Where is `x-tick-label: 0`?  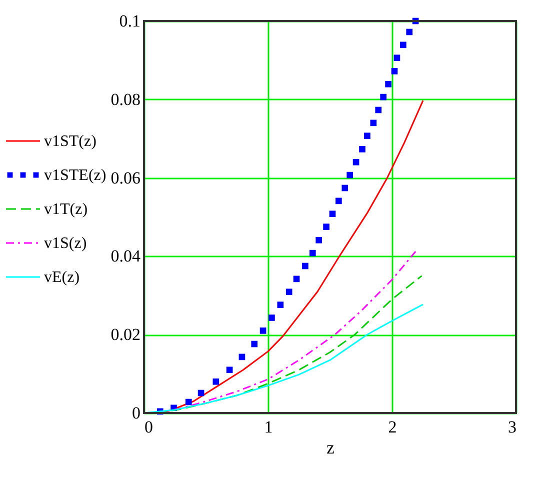 x-tick-label: 0 is located at coordinates (148, 427).